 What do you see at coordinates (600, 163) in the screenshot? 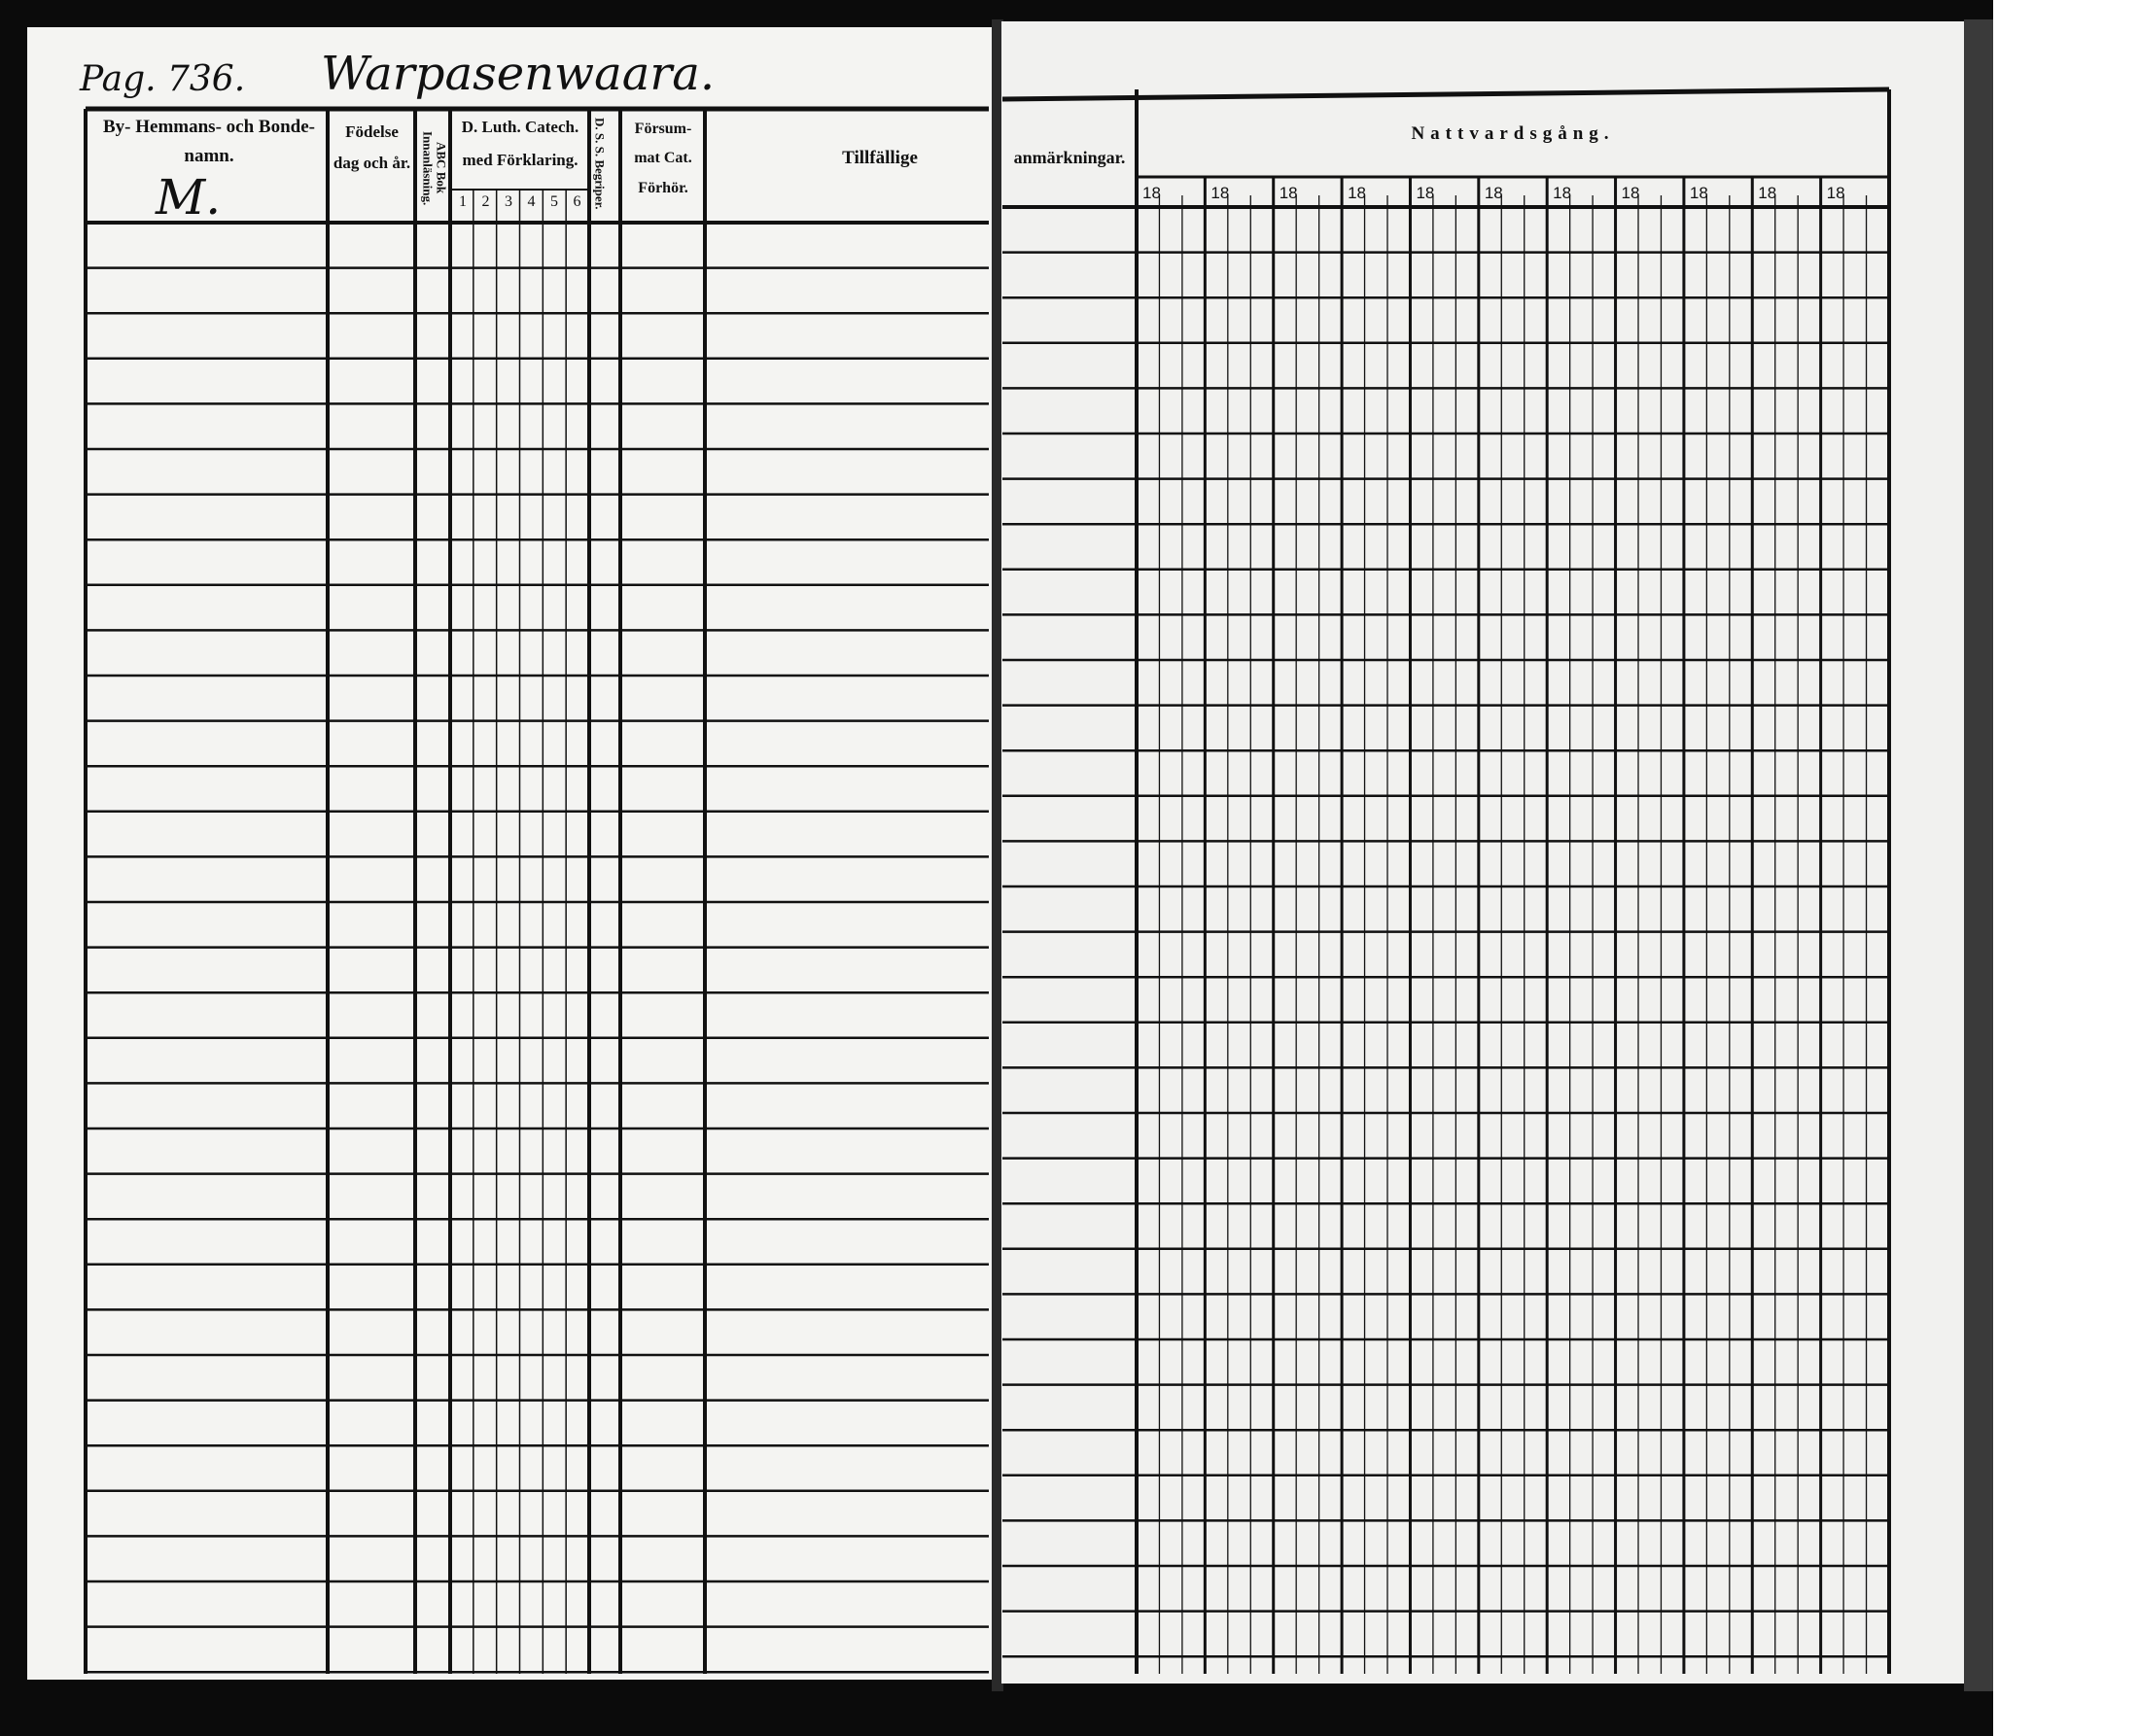
I see `header-ds-column: D. S. S. Begriper.` at bounding box center [600, 163].